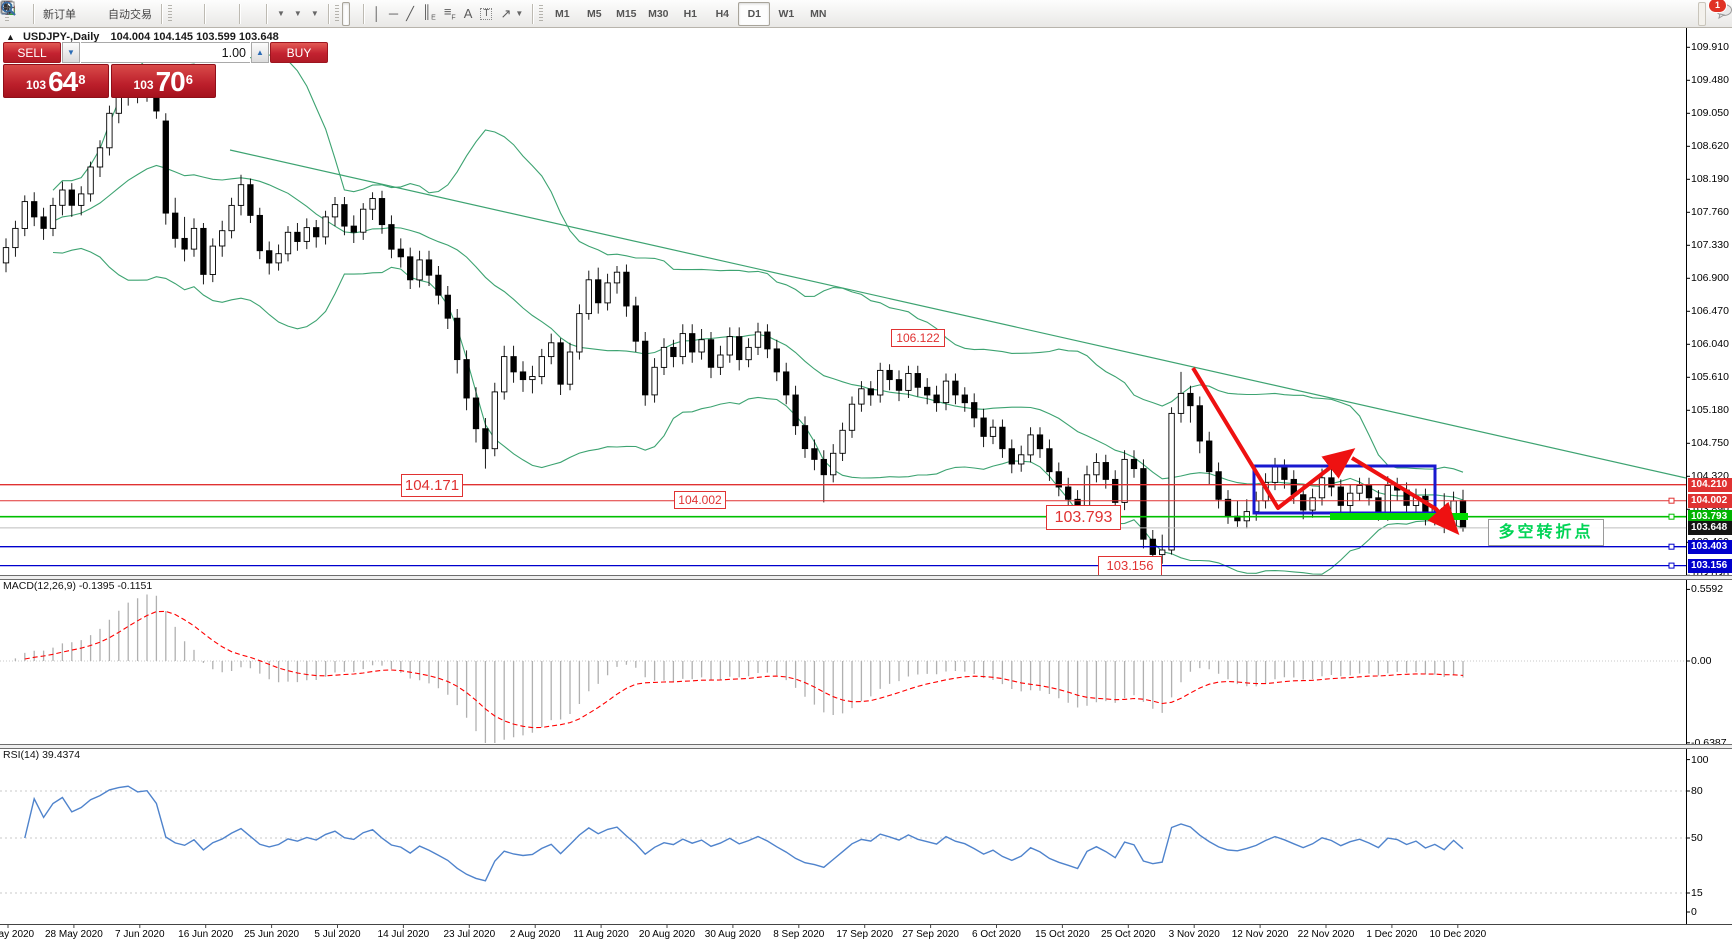  I want to click on price-tag: 103.156, so click(1710, 565).